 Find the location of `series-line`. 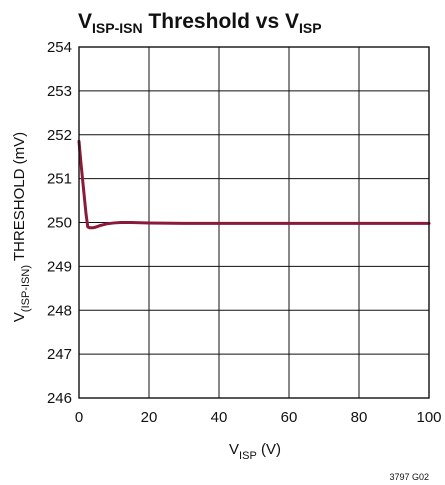

series-line is located at coordinates (254, 184).